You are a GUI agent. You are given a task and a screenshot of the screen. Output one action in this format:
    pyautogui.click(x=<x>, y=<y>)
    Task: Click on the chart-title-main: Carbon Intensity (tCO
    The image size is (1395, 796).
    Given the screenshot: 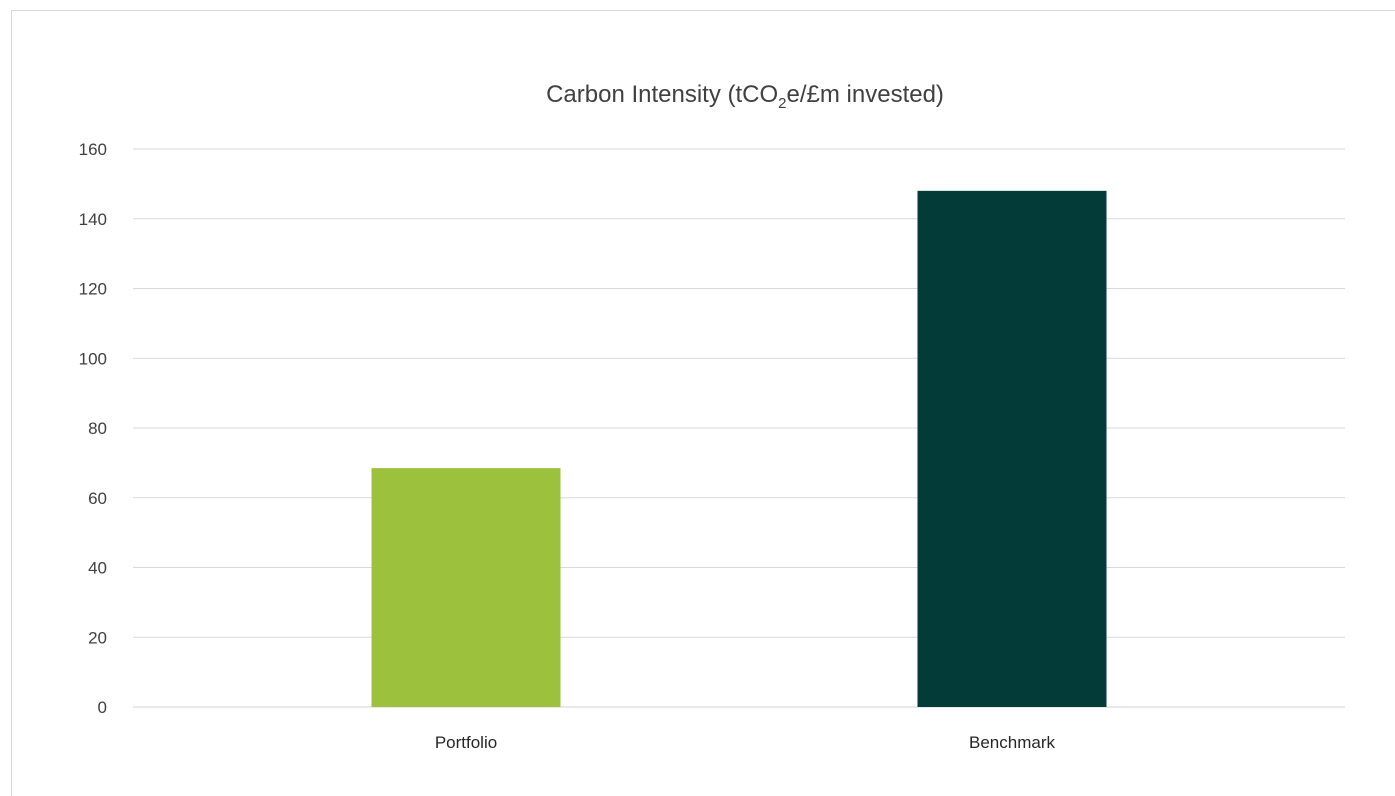 What is the action you would take?
    pyautogui.click(x=662, y=94)
    